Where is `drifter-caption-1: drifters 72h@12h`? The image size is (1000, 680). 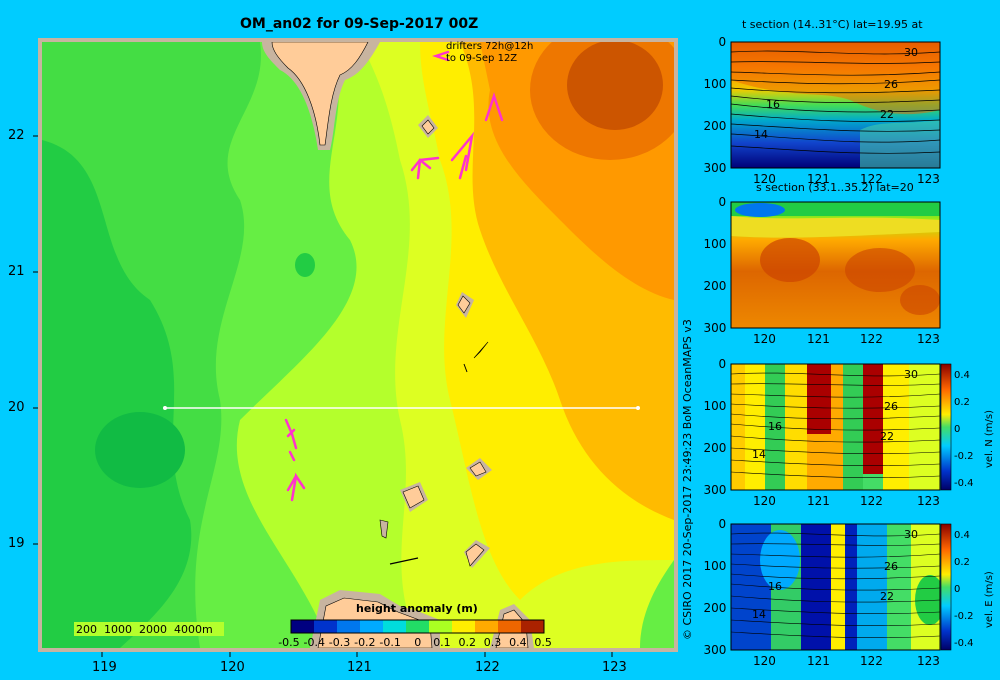 drifter-caption-1: drifters 72h@12h is located at coordinates (490, 46).